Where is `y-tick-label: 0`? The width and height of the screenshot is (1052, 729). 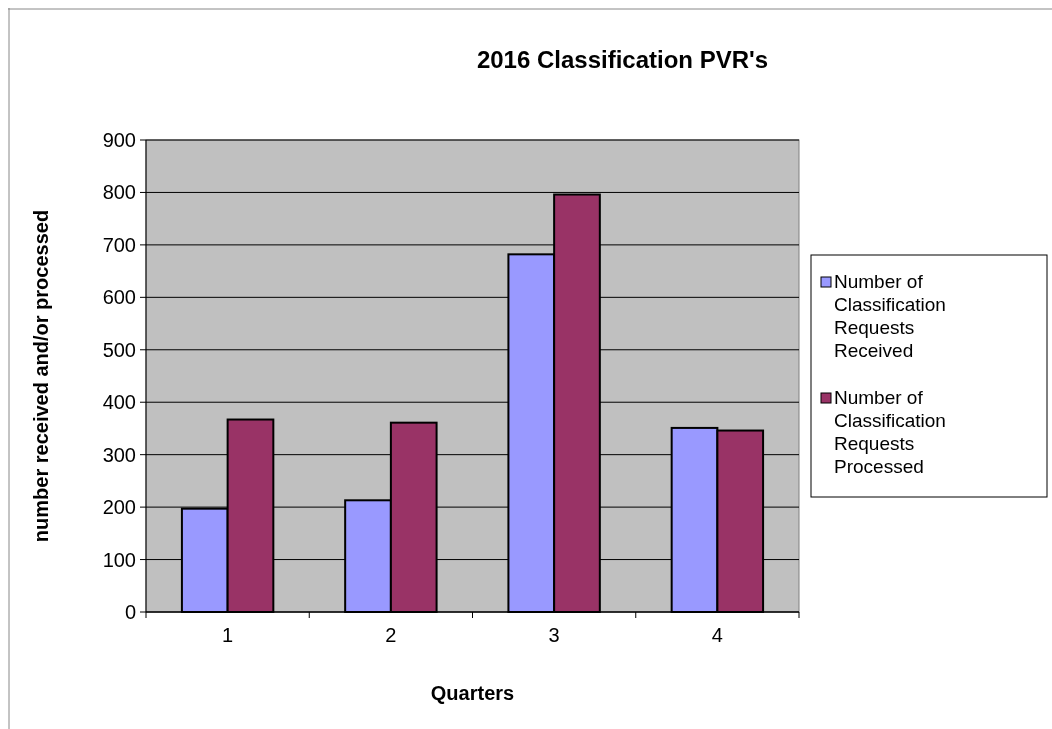 y-tick-label: 0 is located at coordinates (130, 612).